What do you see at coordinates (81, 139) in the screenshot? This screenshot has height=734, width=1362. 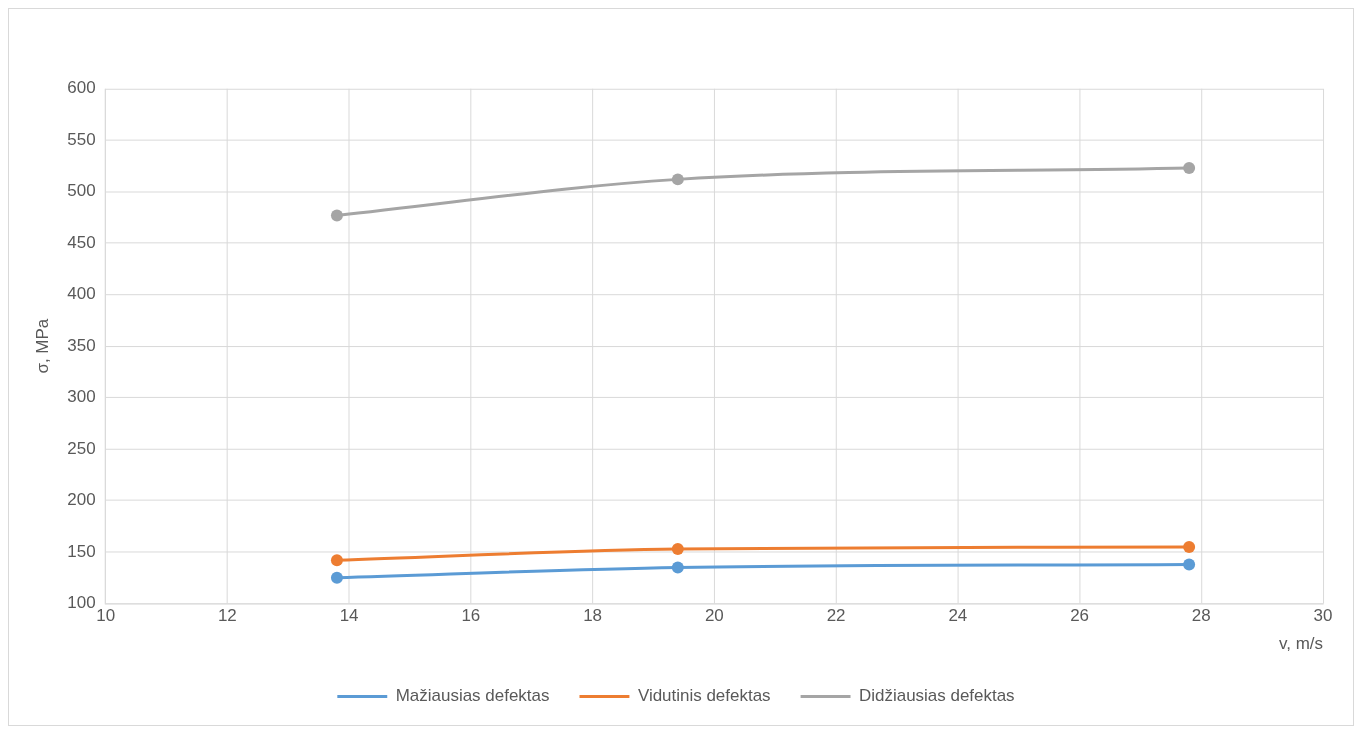 I see `y-tick-label: 550` at bounding box center [81, 139].